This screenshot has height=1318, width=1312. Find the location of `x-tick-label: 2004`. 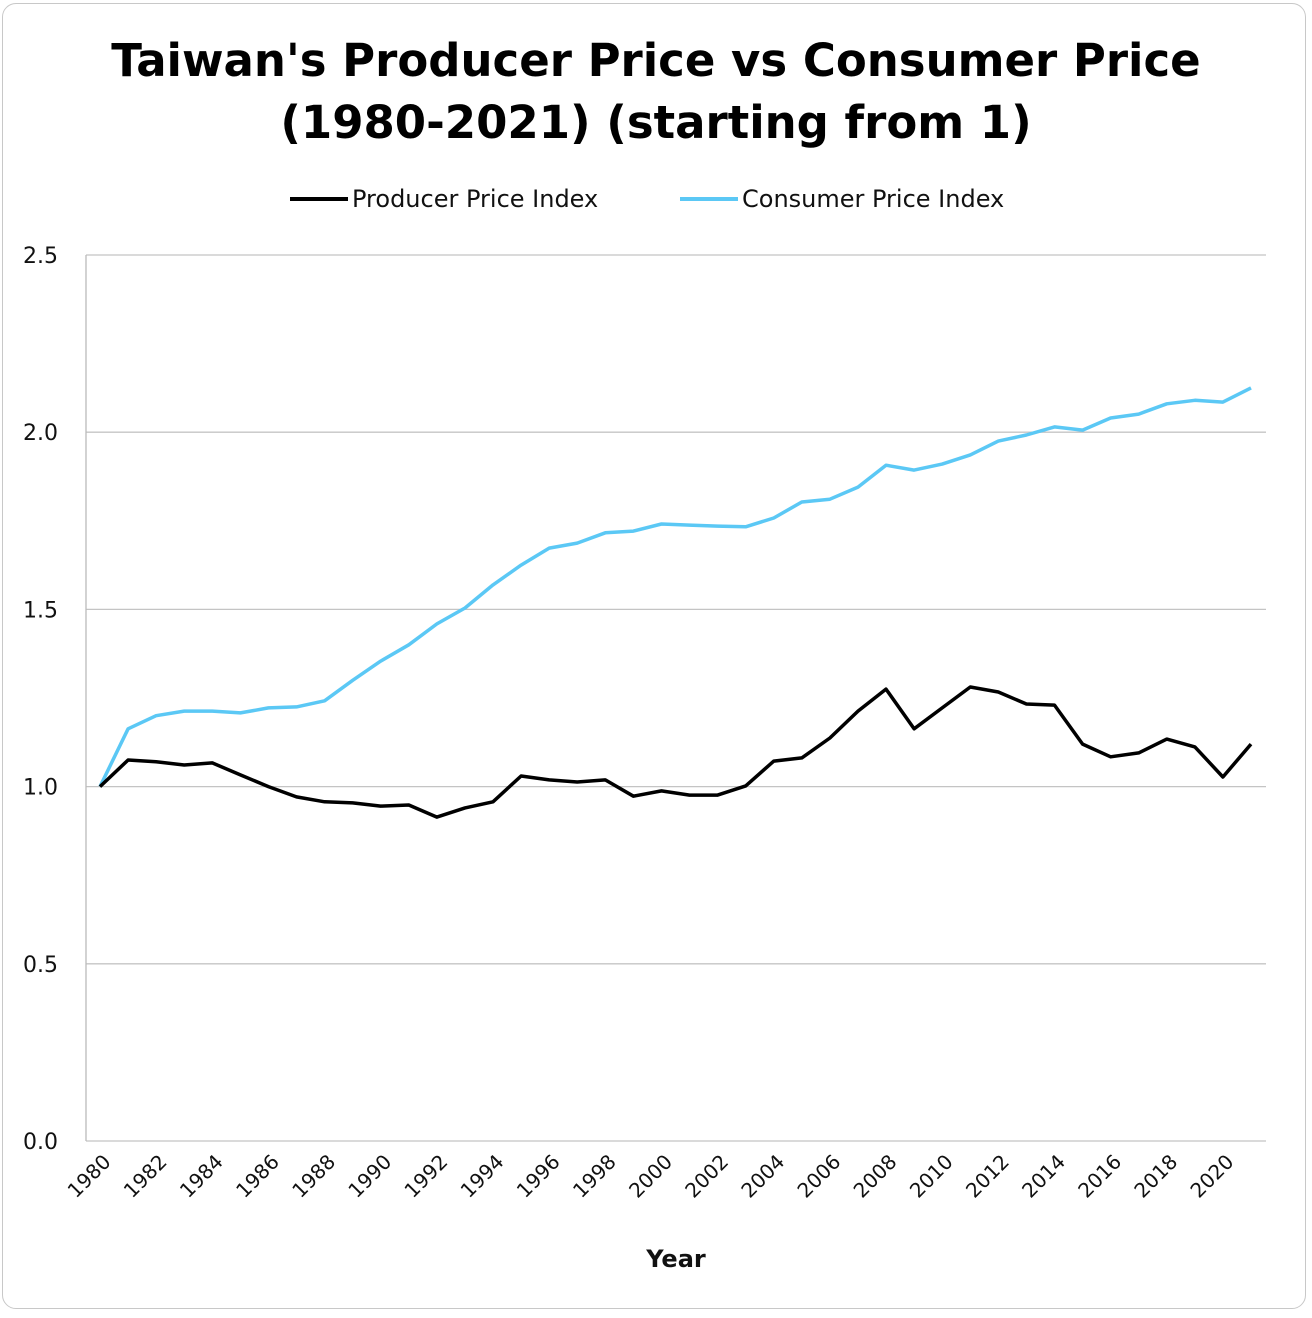

x-tick-label: 2004 is located at coordinates (762, 1176).